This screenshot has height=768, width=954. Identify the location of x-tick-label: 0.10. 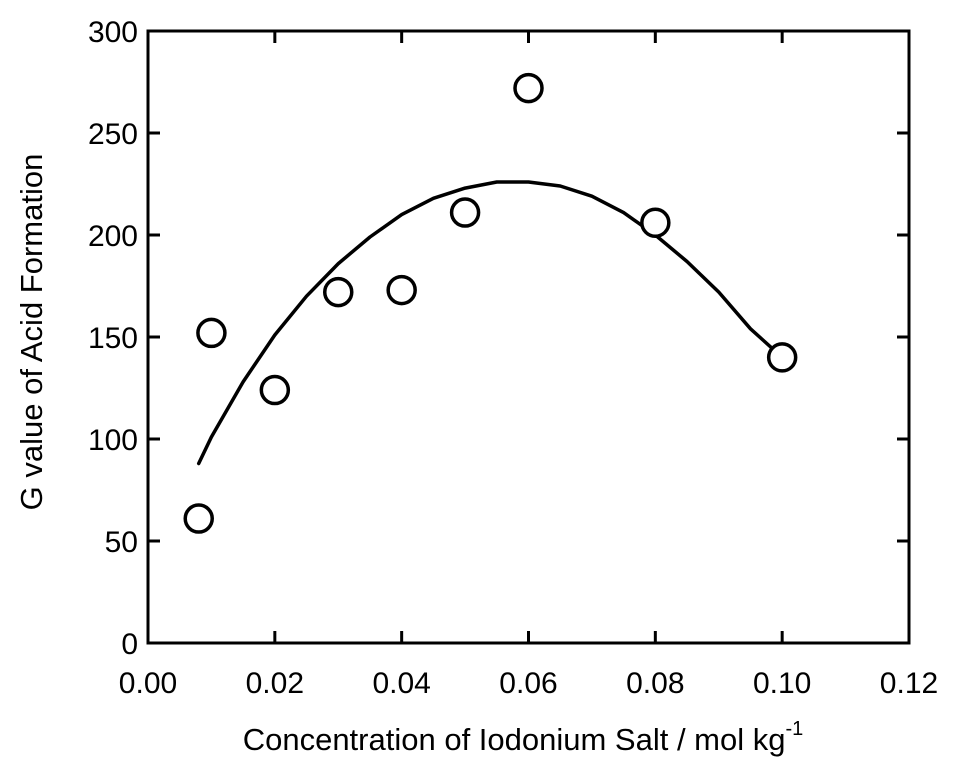
(782, 683).